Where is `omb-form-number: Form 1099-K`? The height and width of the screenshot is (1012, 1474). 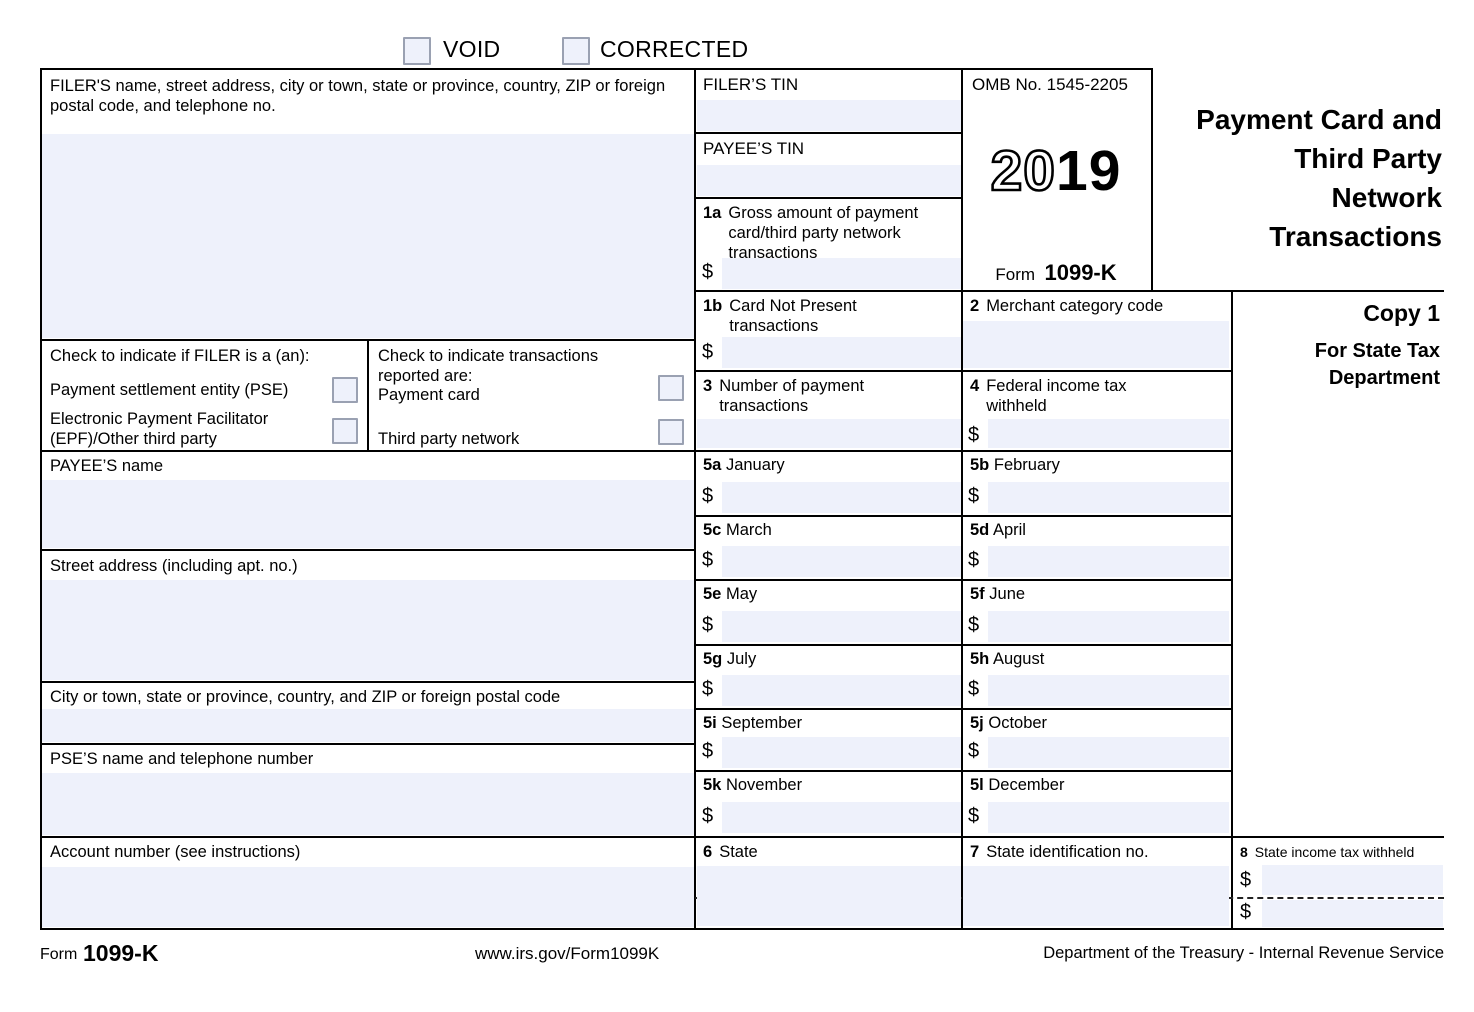
omb-form-number: Form 1099-K is located at coordinates (1056, 272).